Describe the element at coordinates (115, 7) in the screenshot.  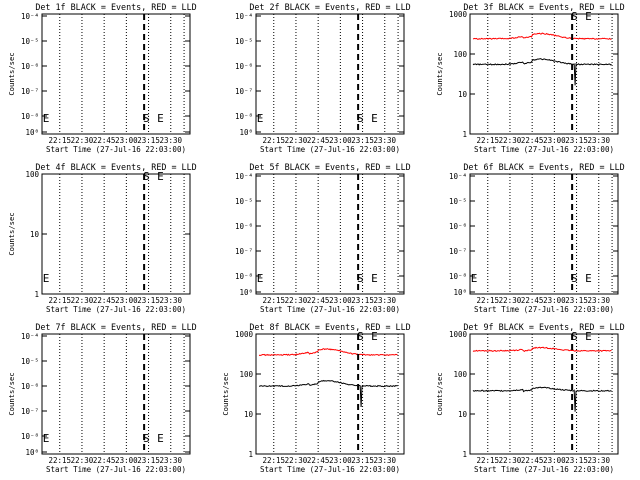
I see `panel-title: Det 1f BLACK = Events, RED = LLD` at that location.